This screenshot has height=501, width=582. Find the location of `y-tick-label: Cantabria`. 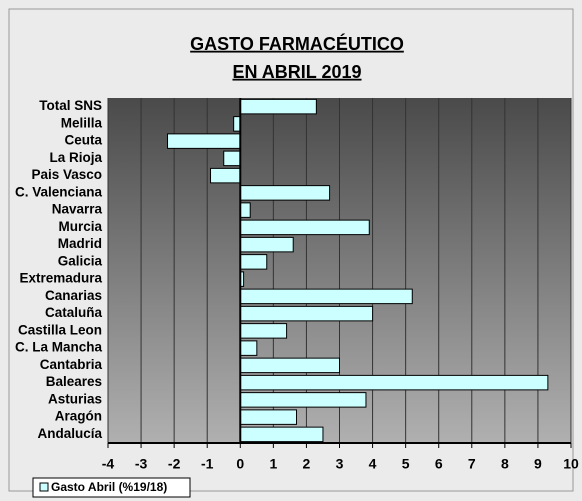

y-tick-label: Cantabria is located at coordinates (71, 364).